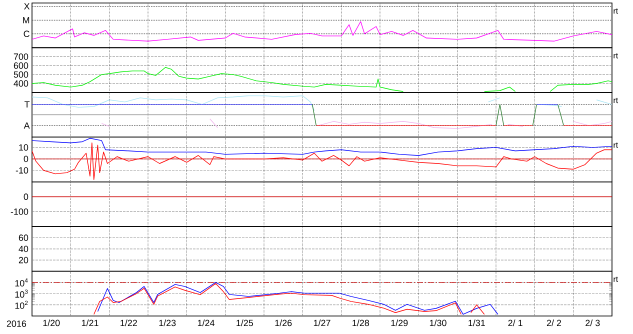 Image resolution: width=633 pixels, height=334 pixels. I want to click on x-tick-label: 1/27, so click(322, 323).